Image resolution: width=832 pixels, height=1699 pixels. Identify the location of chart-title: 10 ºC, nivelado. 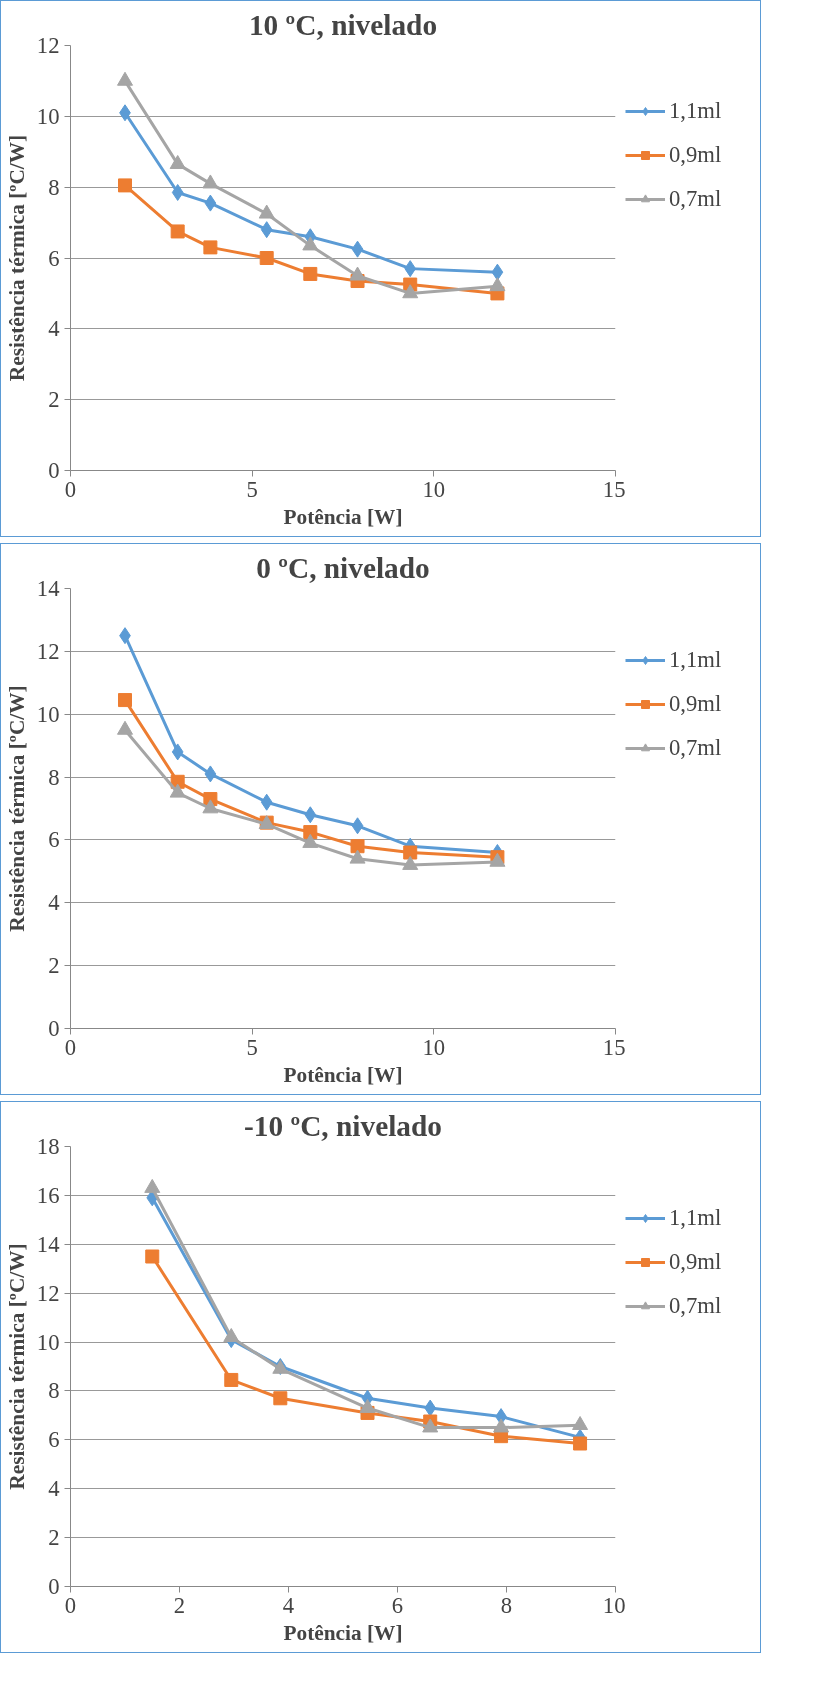
(343, 24).